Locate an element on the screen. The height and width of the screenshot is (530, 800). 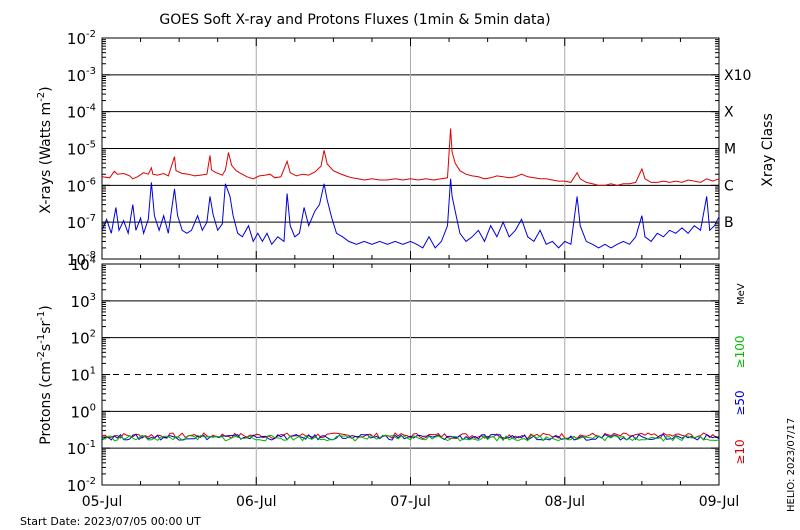
xray-y-axis-label-close: ) is located at coordinates (46, 88).